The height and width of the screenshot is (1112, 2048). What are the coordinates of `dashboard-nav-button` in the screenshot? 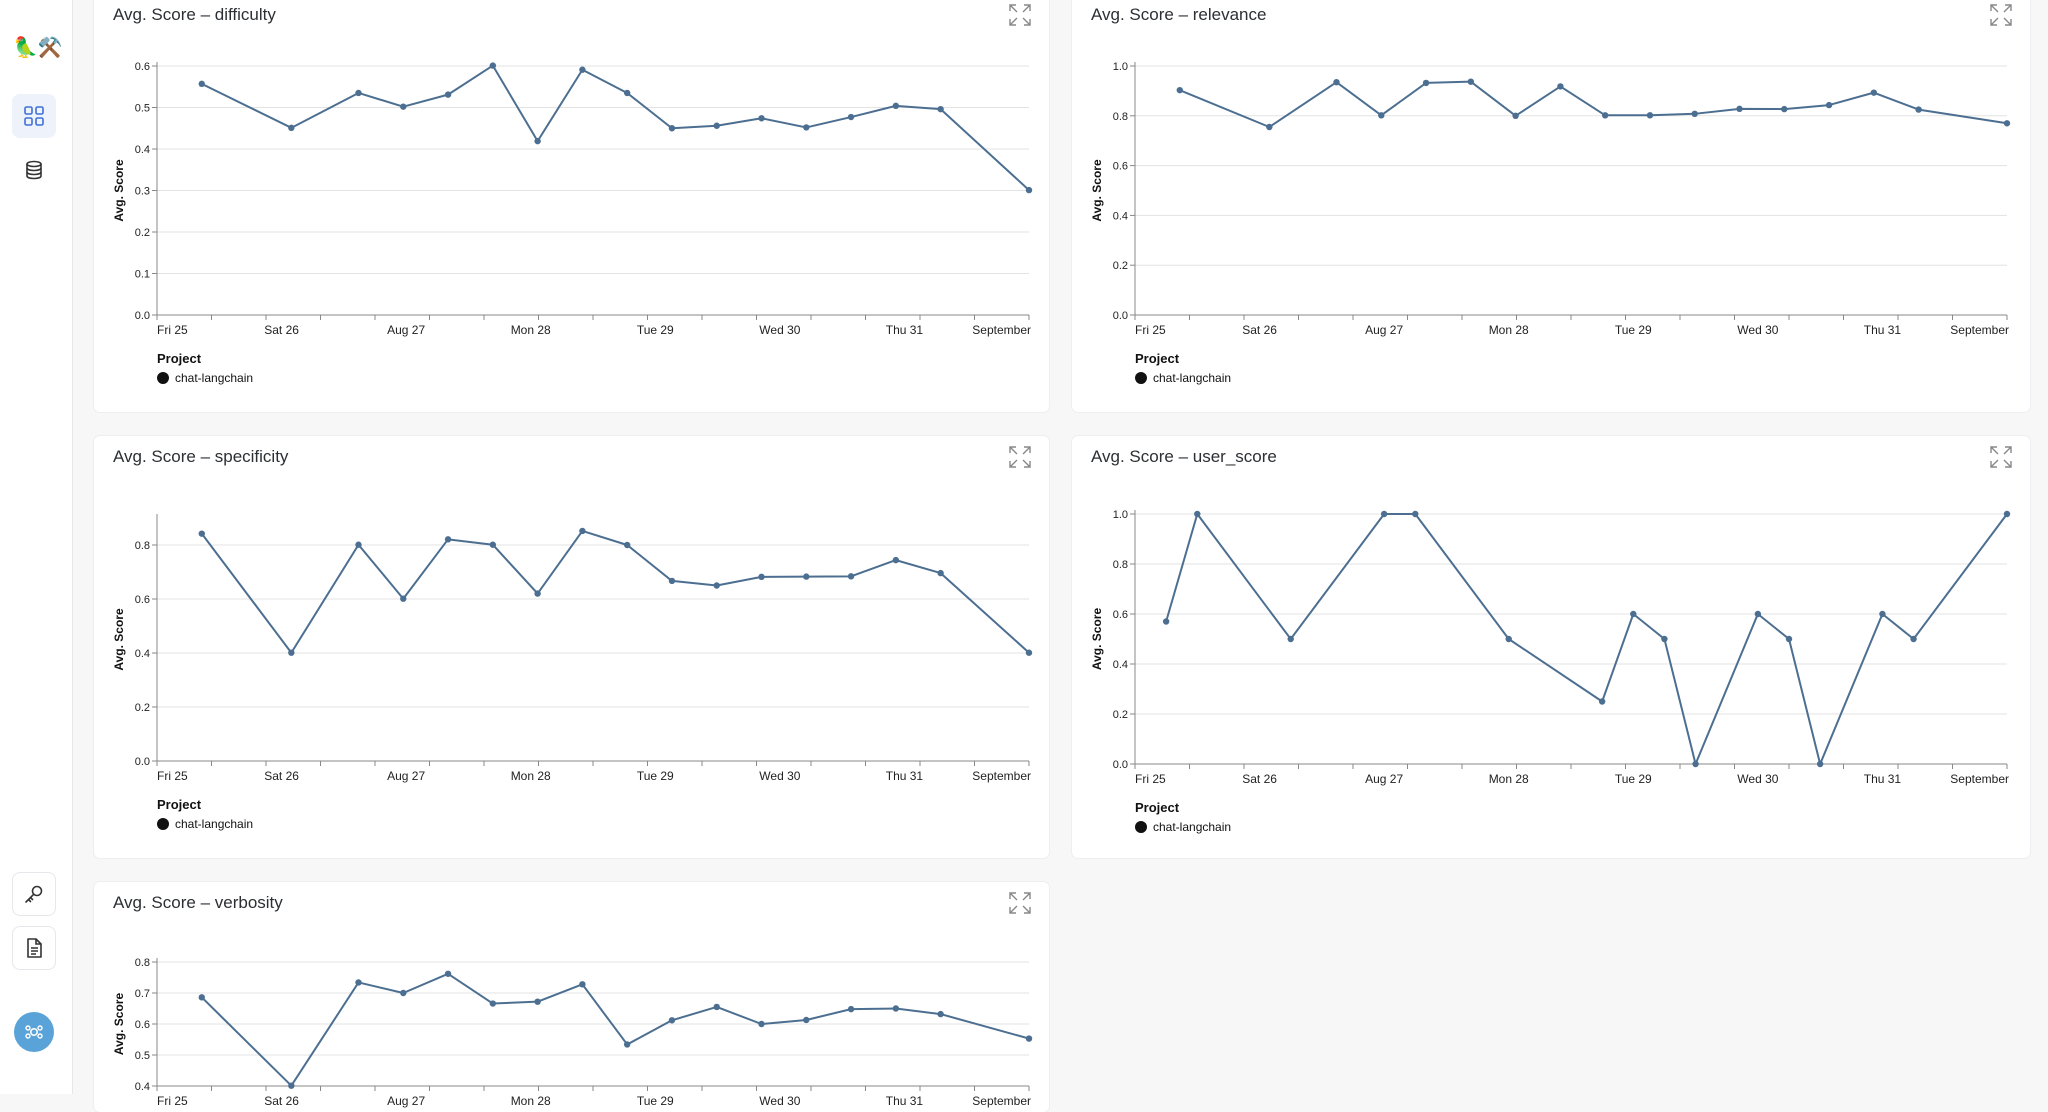 It's located at (34, 116).